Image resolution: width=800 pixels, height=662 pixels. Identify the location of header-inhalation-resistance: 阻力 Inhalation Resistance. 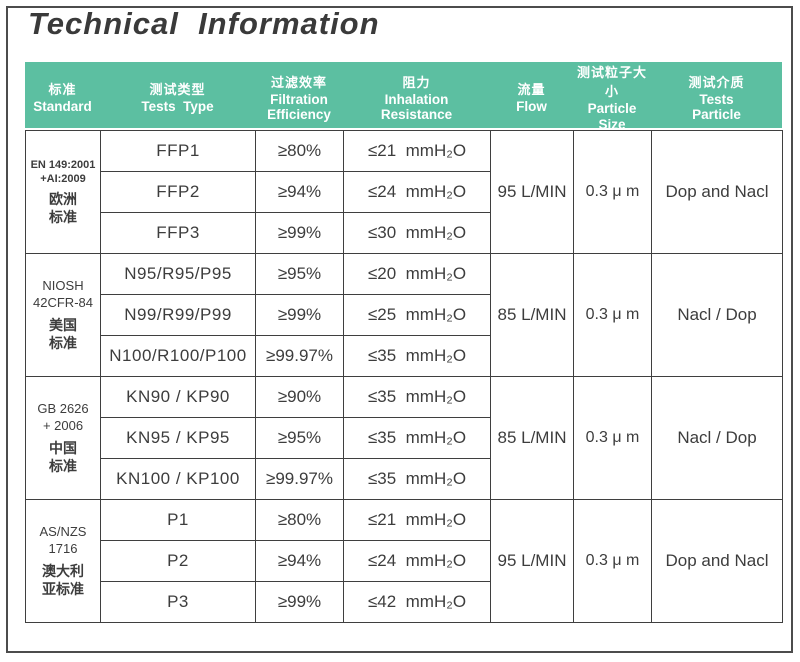
(416, 97).